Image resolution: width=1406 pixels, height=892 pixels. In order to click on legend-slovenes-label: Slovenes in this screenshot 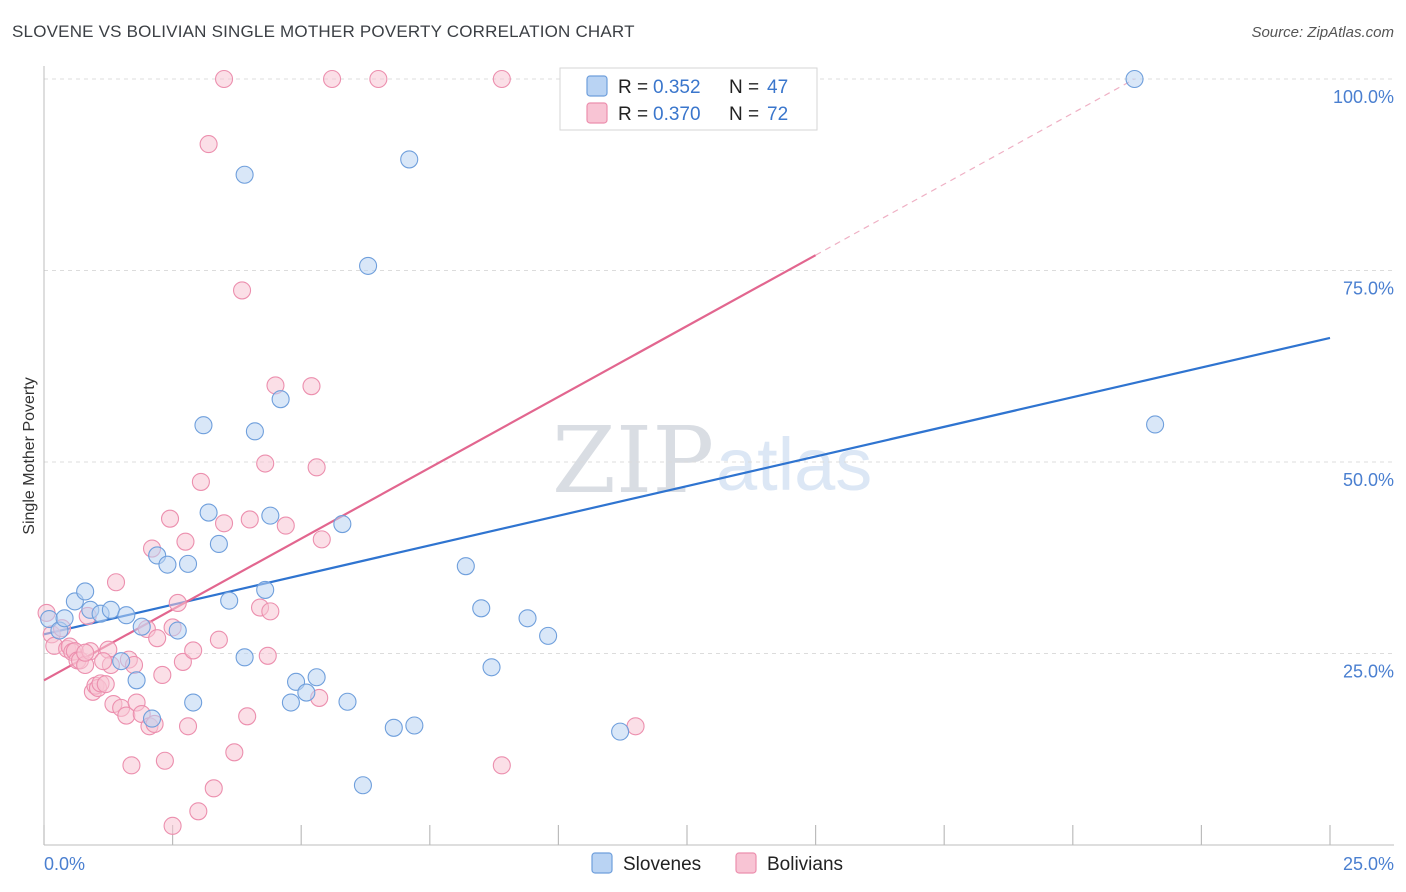, I will do `click(662, 864)`.